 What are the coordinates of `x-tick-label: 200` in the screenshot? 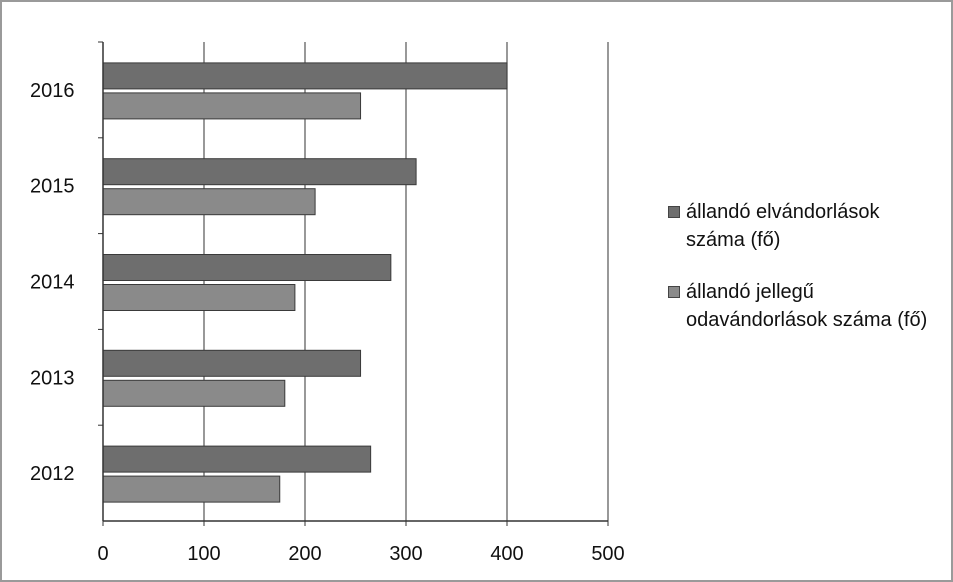 It's located at (304, 554).